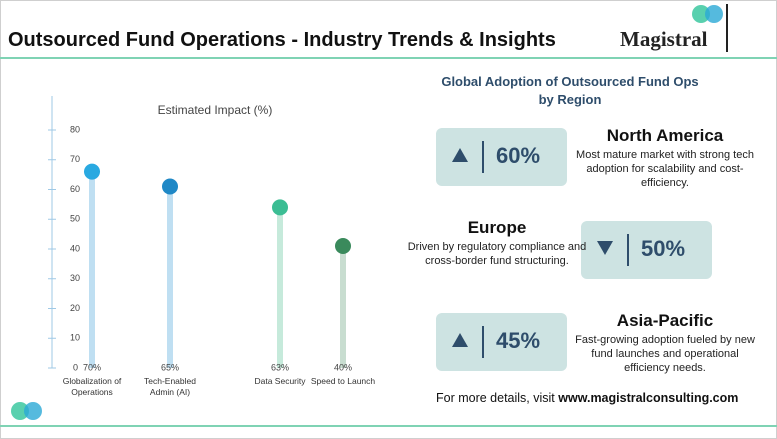  I want to click on region-box: 50%, so click(646, 250).